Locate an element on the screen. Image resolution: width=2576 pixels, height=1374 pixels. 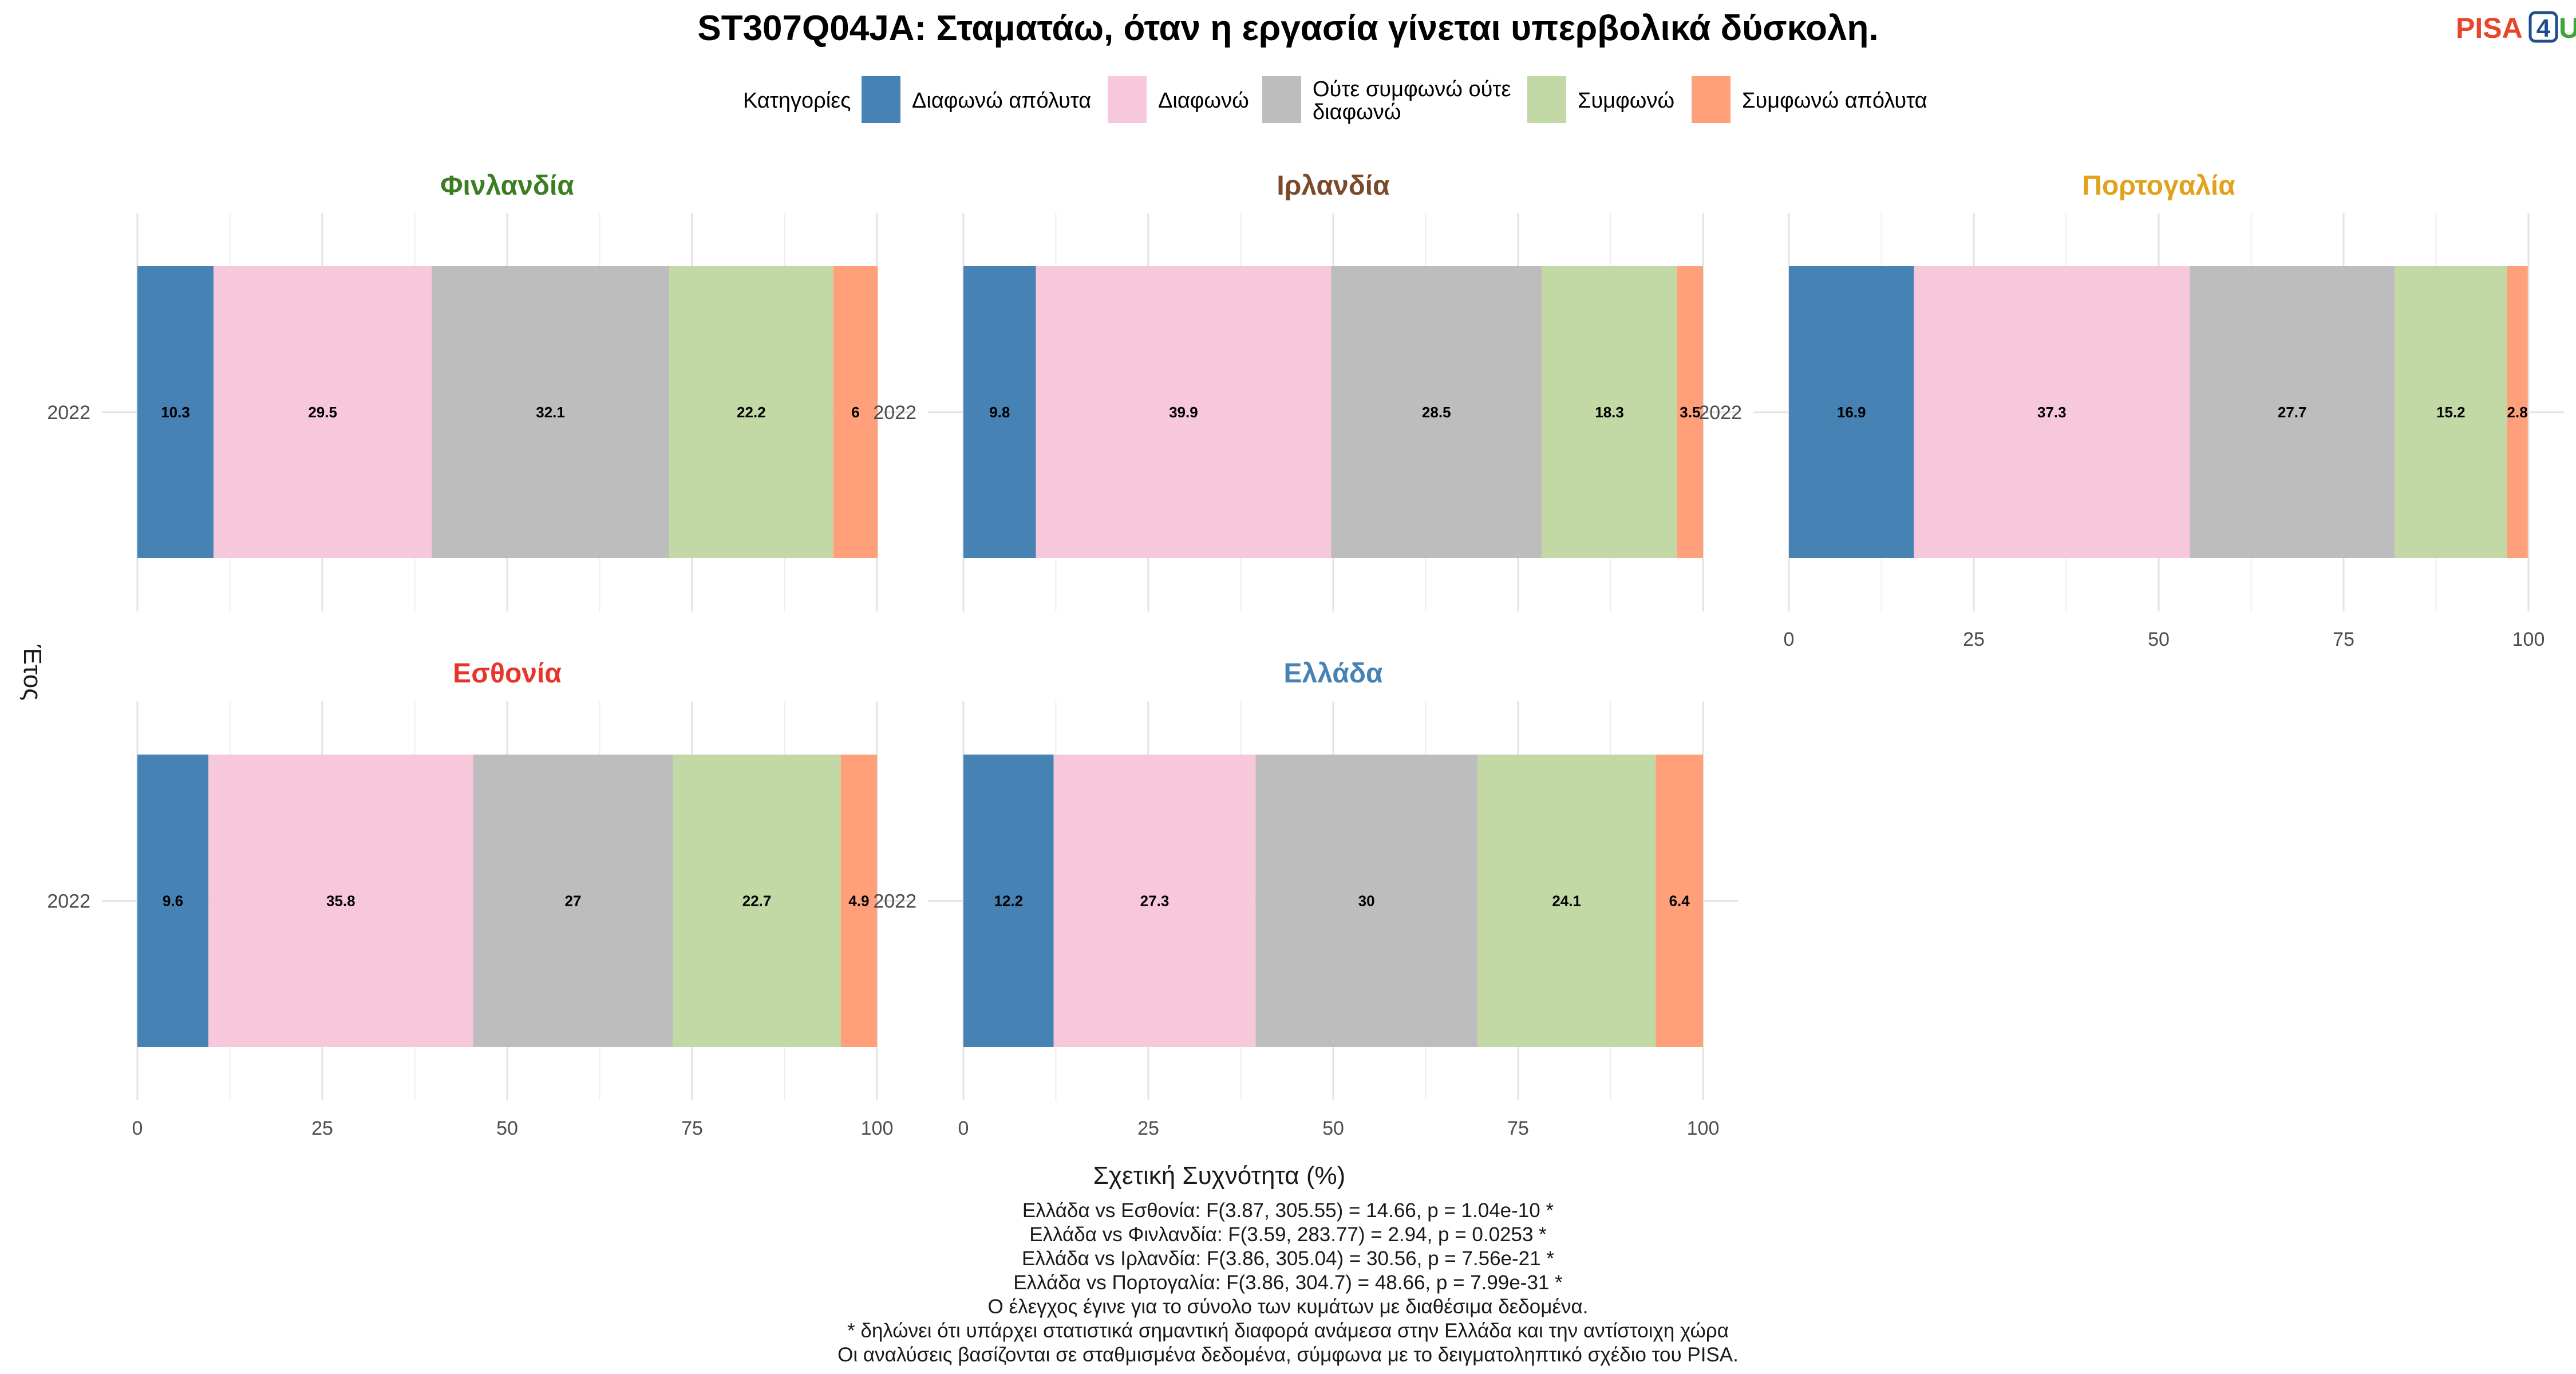
facet-panel: Φινλανδία 2022 10.3 29.5 32.1 22.2 6 is located at coordinates (479, 391).